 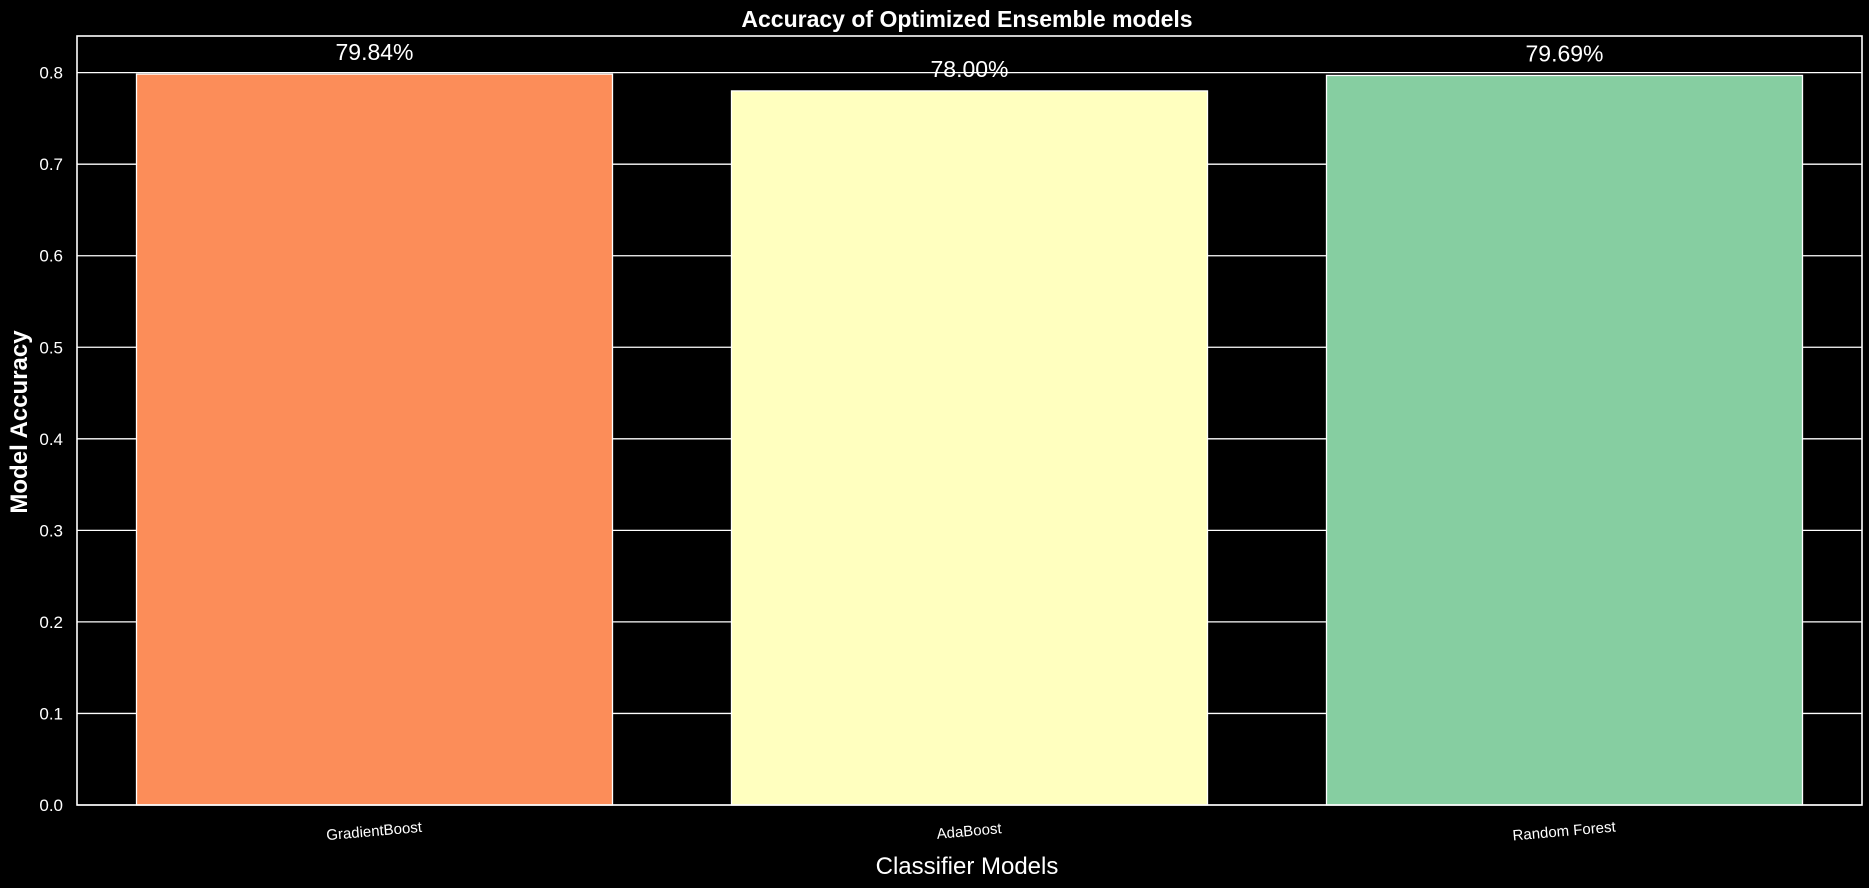 What do you see at coordinates (969, 69) in the screenshot?
I see `bar-value-label: 78.00%` at bounding box center [969, 69].